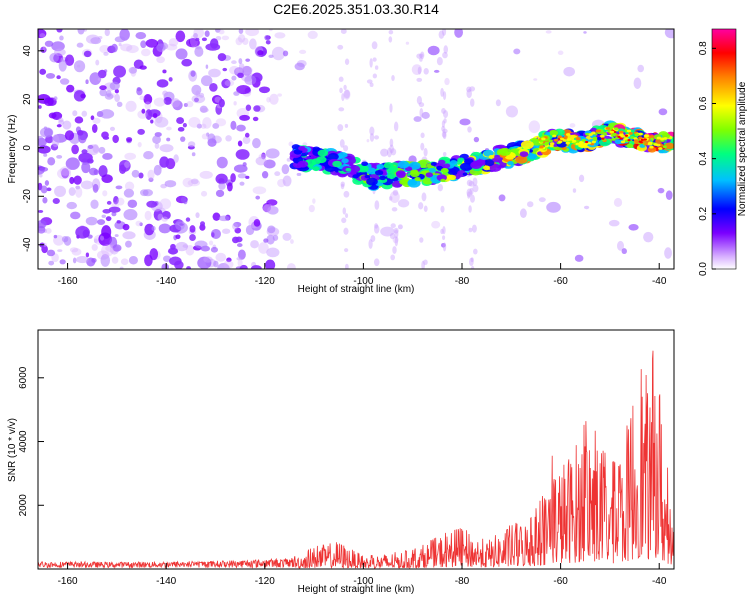 The image size is (750, 605). I want to click on snr-y-label: SNR (10 * v/v), so click(12, 450).